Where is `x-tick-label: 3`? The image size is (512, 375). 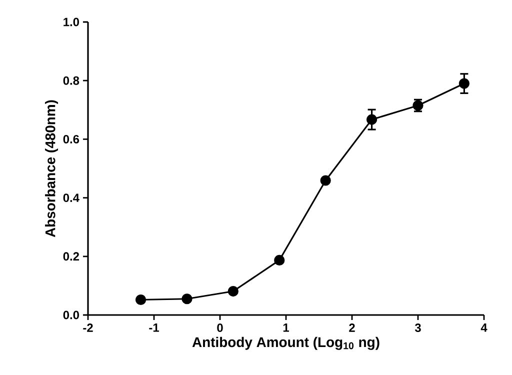
x-tick-label: 3 is located at coordinates (417, 328).